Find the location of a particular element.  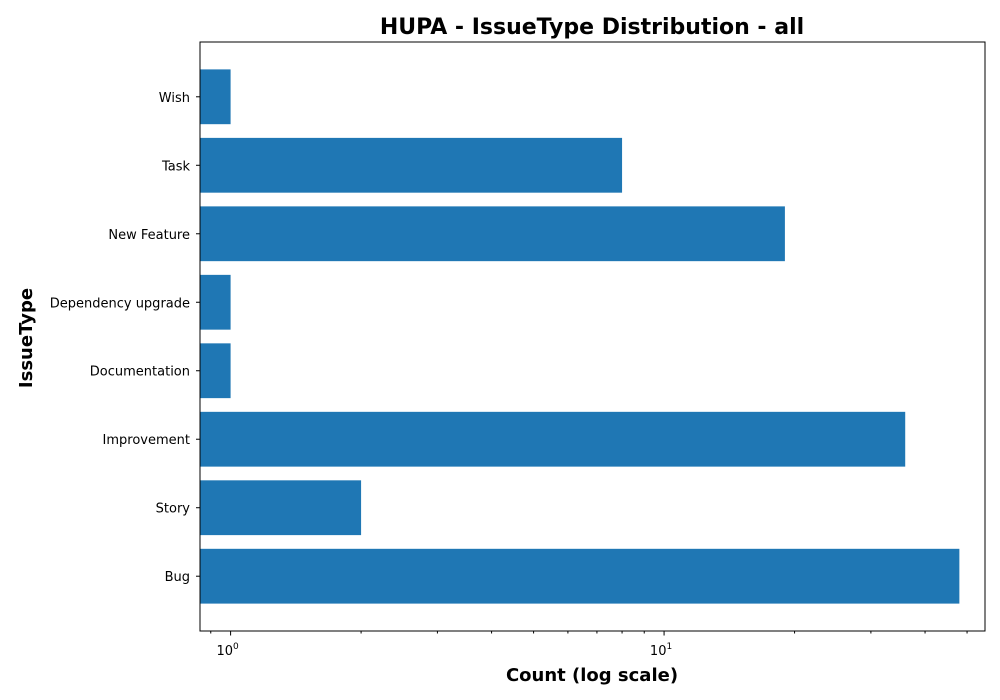

bar-improvement is located at coordinates (553, 439).